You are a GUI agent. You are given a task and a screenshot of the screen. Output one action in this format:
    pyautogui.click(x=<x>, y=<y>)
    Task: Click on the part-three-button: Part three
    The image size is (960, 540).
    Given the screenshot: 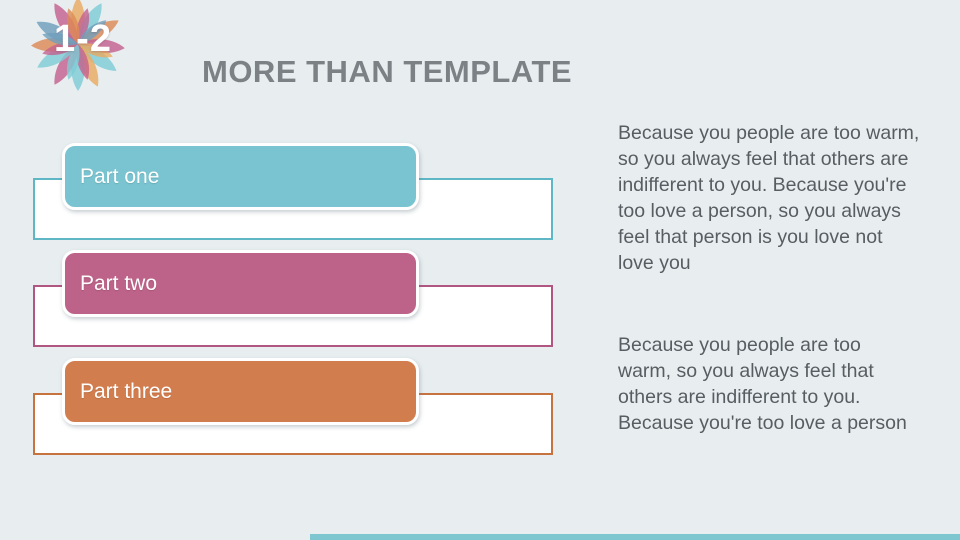 What is the action you would take?
    pyautogui.click(x=240, y=391)
    